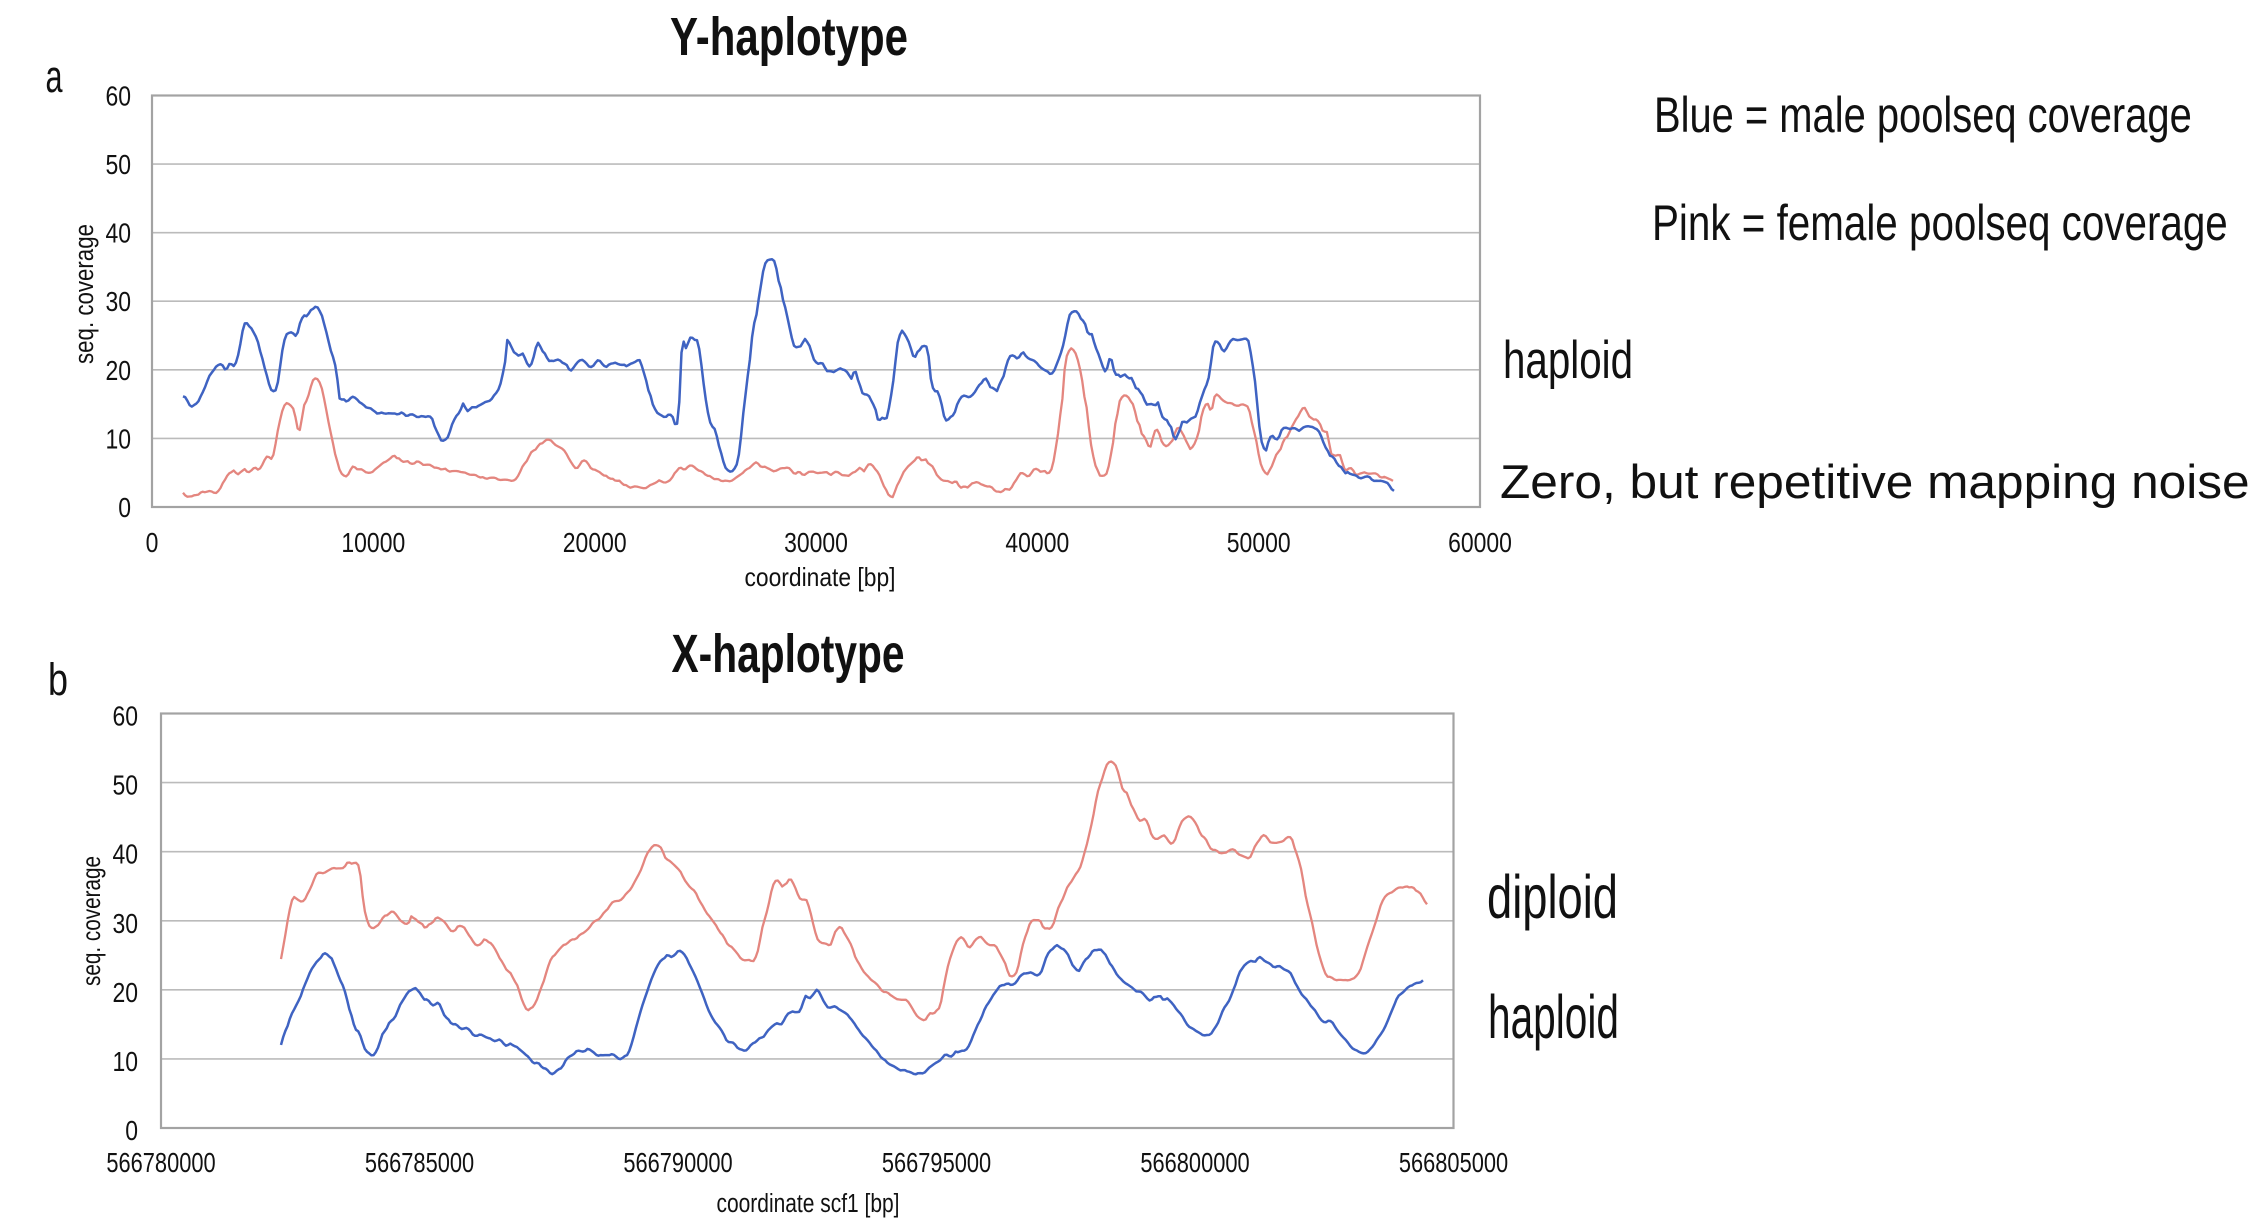 The width and height of the screenshot is (2268, 1220). What do you see at coordinates (808, 1204) in the screenshot?
I see `svg-text: coordinate scf1 [bp]` at bounding box center [808, 1204].